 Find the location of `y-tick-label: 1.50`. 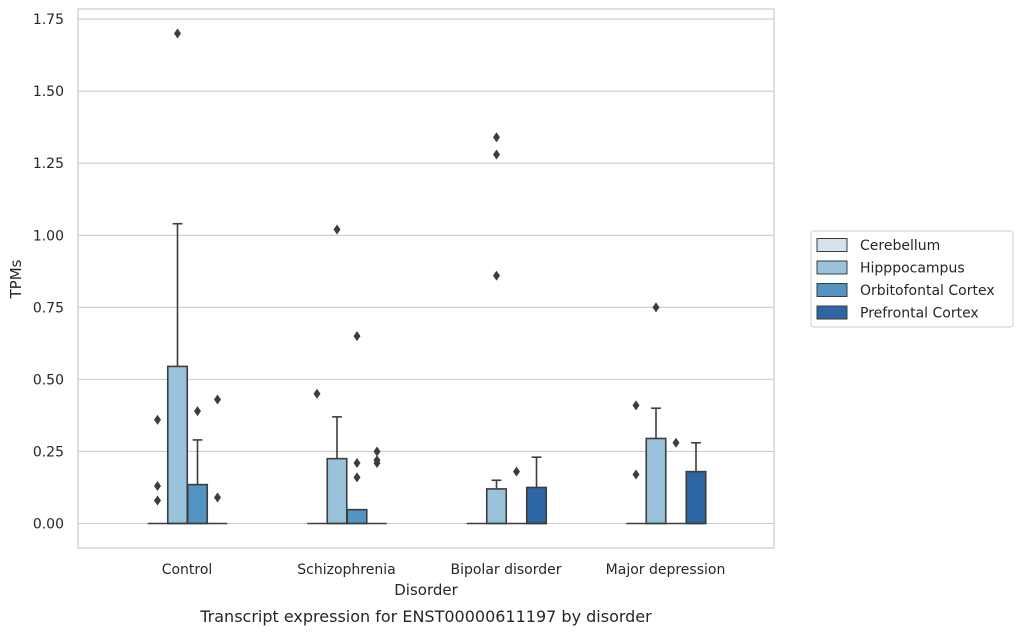

y-tick-label: 1.50 is located at coordinates (48, 92).